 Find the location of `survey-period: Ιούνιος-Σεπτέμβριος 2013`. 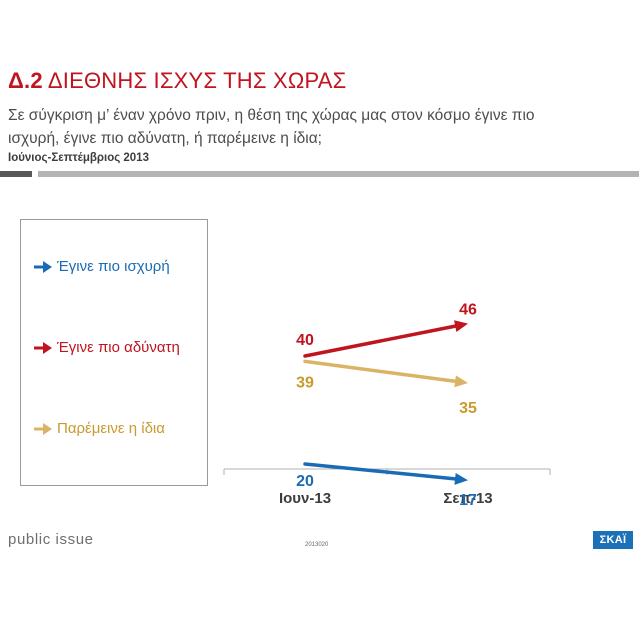

survey-period: Ιούνιος-Σεπτέμβριος 2013 is located at coordinates (78, 158).